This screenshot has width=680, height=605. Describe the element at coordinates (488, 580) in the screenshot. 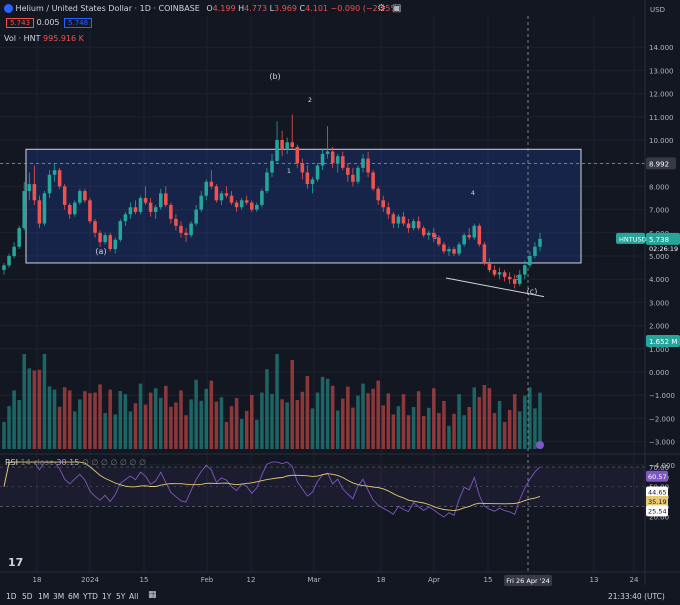

I see `time-tick: 15` at that location.